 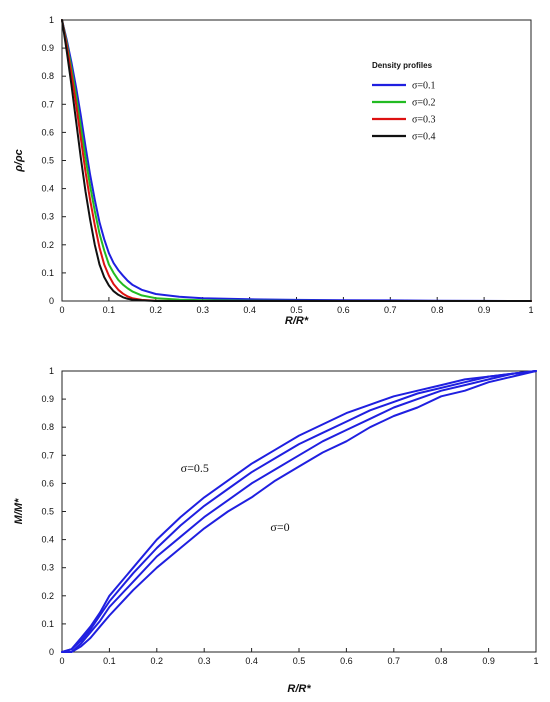 I want to click on legend-title: Density profiles, so click(x=402, y=65).